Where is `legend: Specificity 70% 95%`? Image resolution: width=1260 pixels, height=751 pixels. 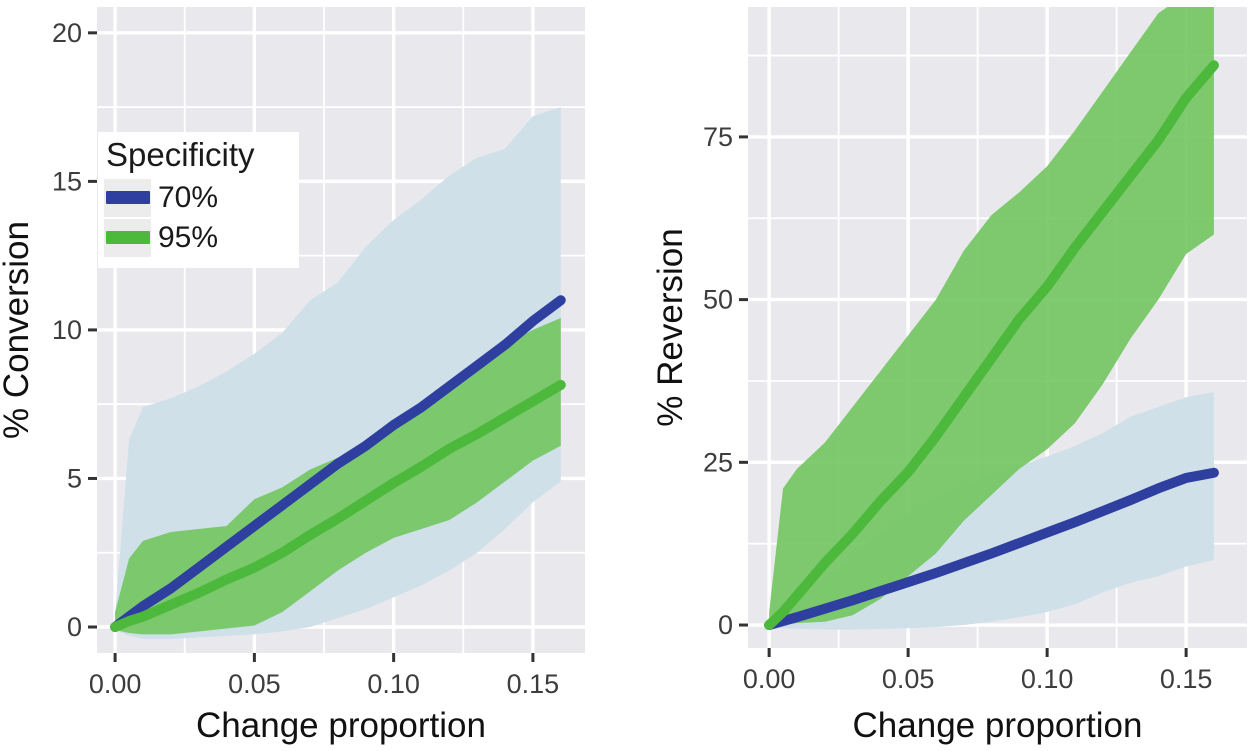 legend: Specificity 70% 95% is located at coordinates (198, 200).